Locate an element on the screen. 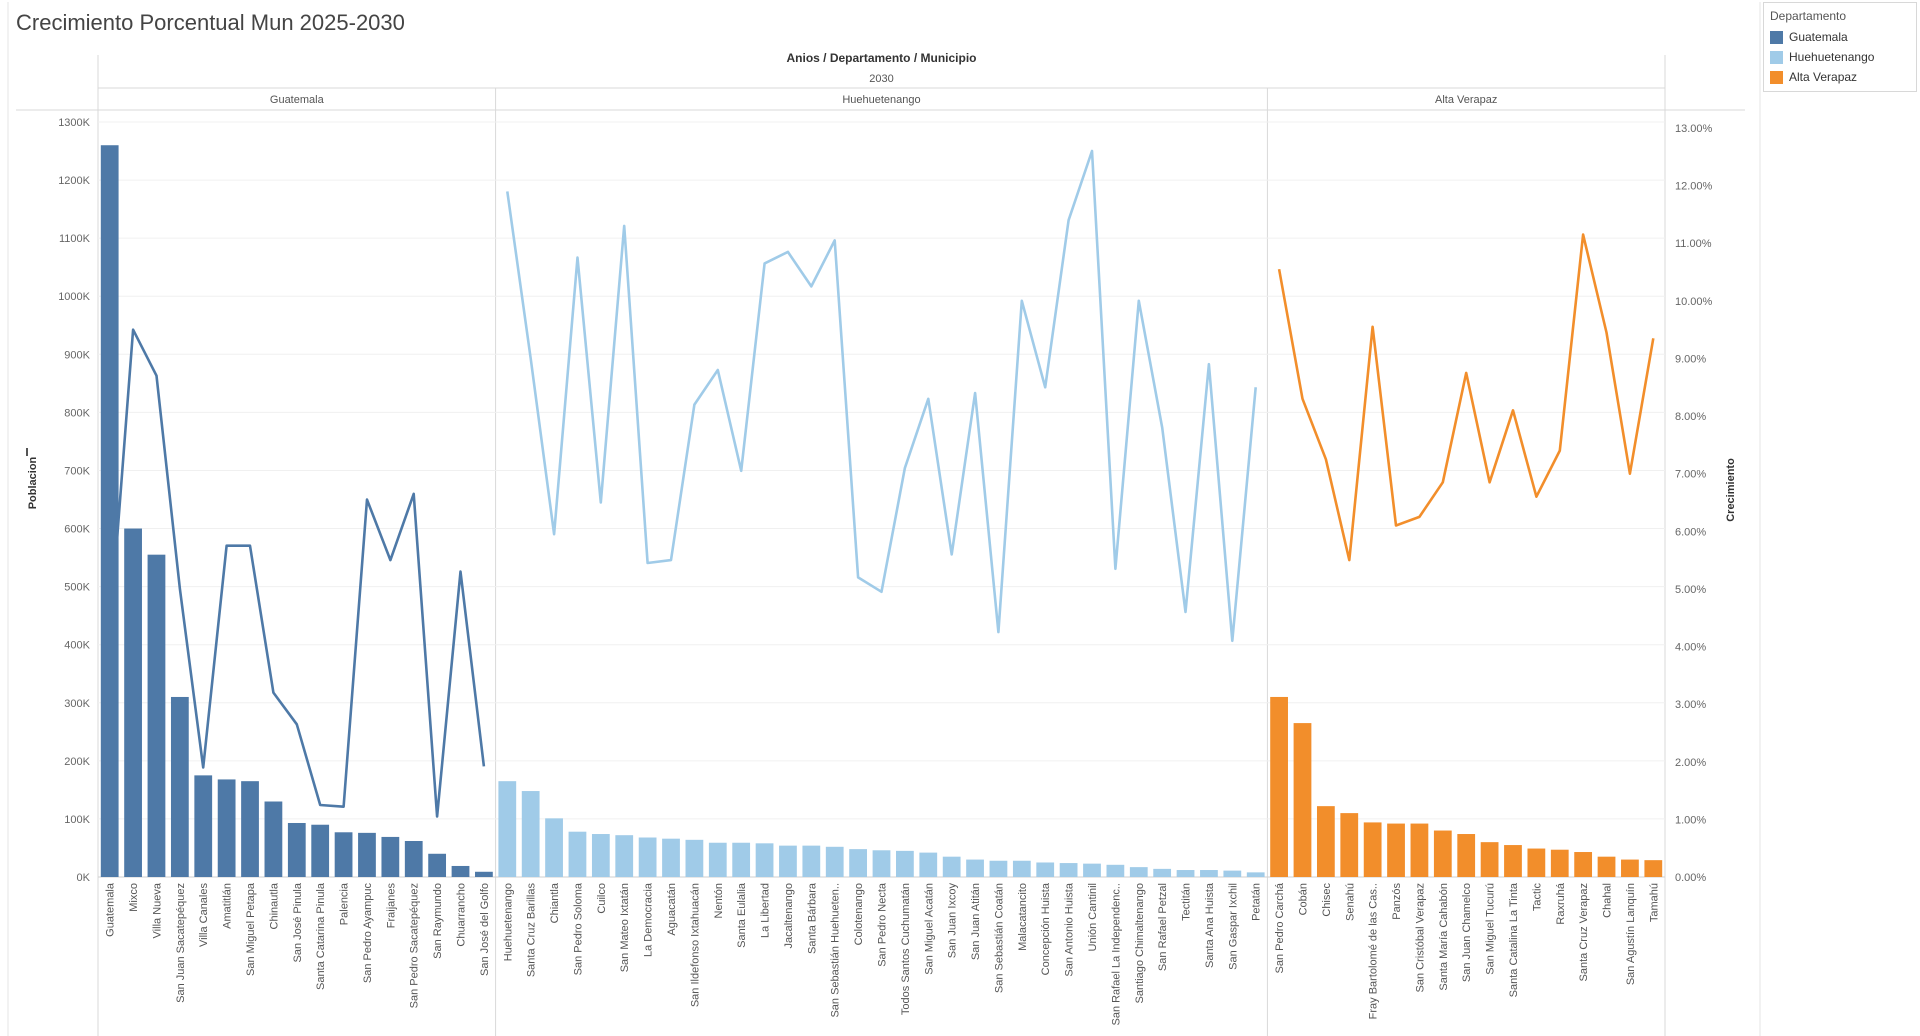 This screenshot has width=1920, height=1036. panel-header-guatemala: Guatemala is located at coordinates (297, 100).